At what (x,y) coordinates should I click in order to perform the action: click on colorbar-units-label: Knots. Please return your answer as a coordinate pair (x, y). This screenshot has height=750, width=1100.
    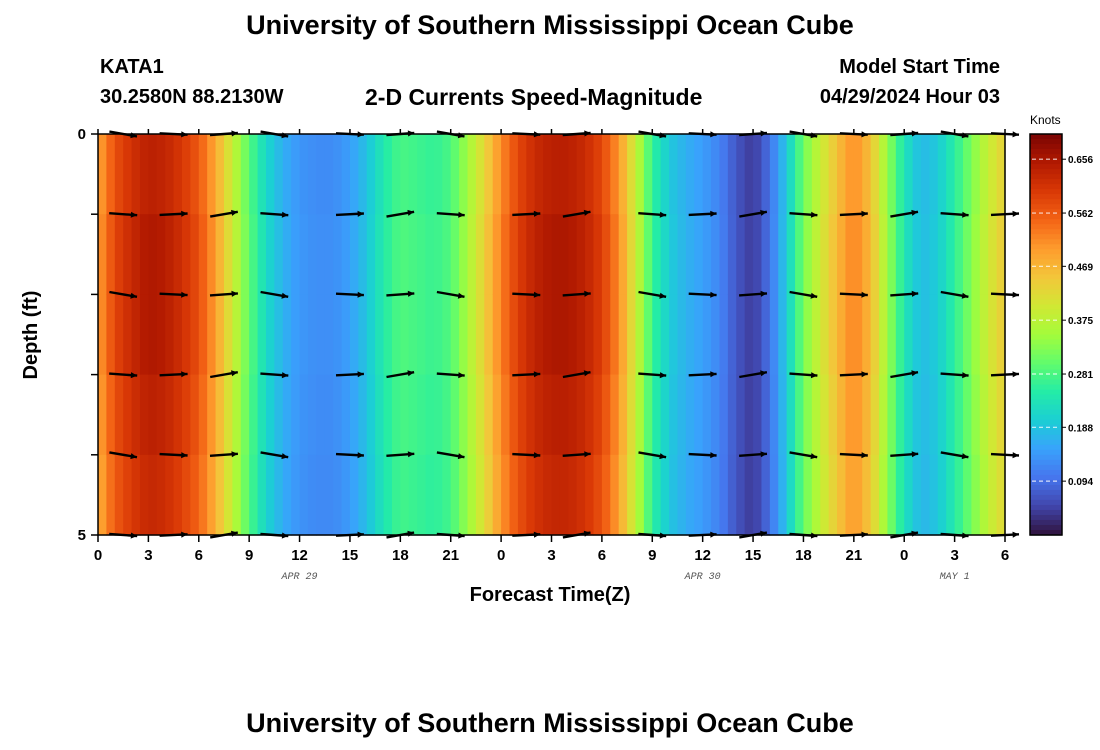
    Looking at the image, I should click on (1045, 120).